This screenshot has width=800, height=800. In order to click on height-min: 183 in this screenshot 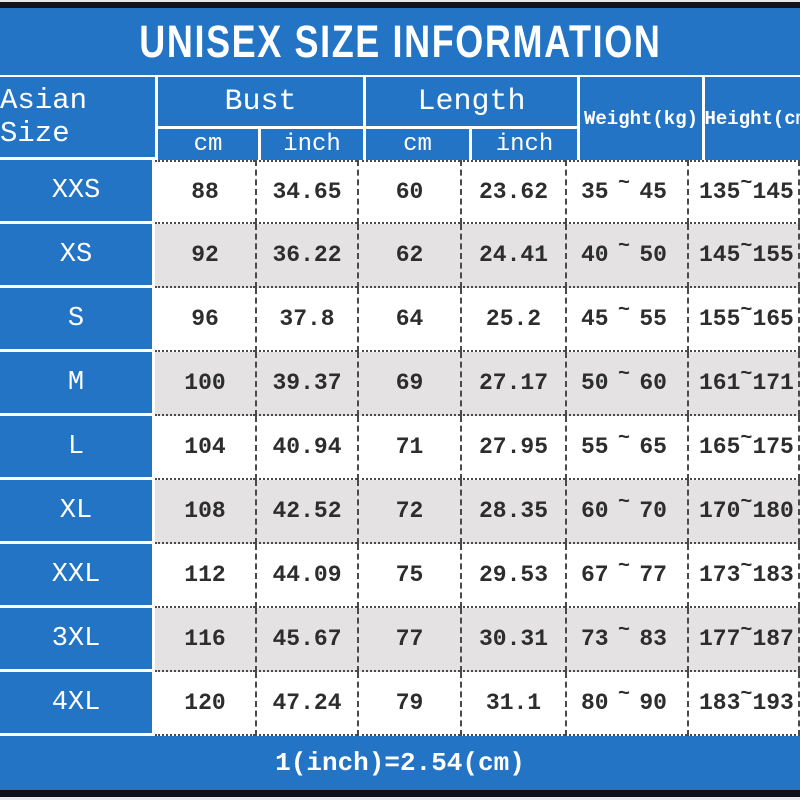, I will do `click(720, 703)`.